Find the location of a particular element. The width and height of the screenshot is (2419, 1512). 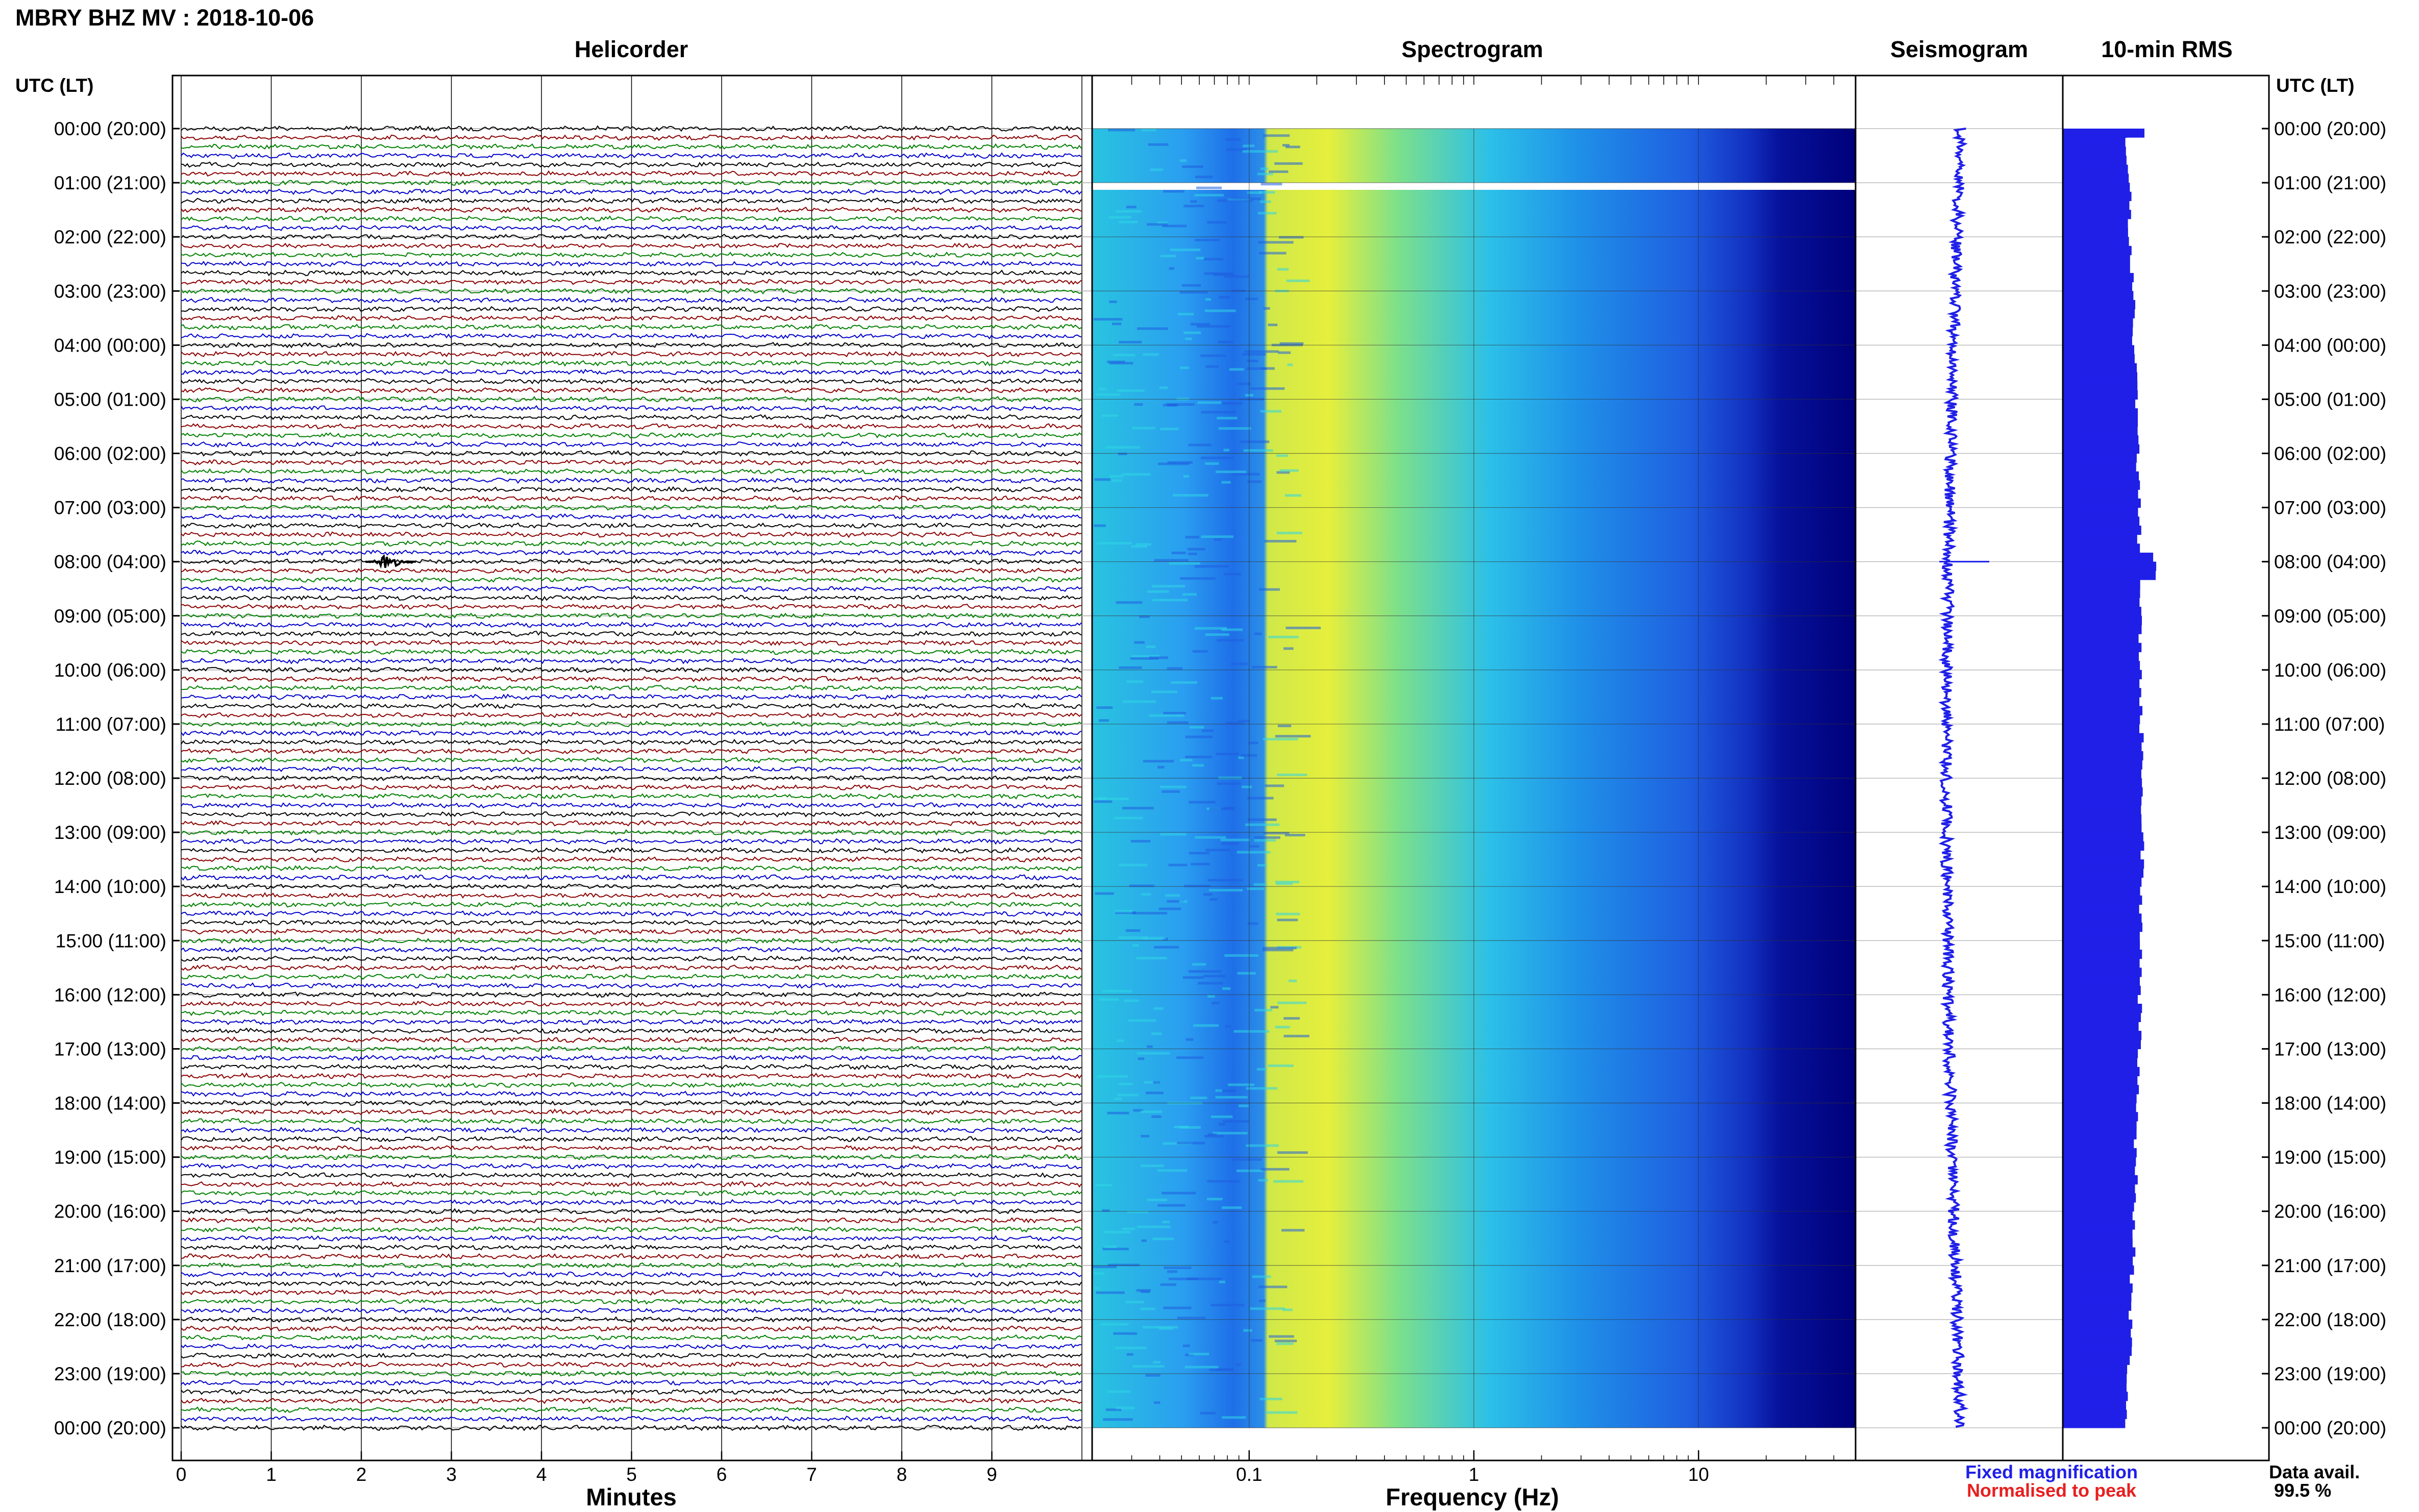

hour-label-right: 23:00 (19:00) is located at coordinates (2330, 1374).